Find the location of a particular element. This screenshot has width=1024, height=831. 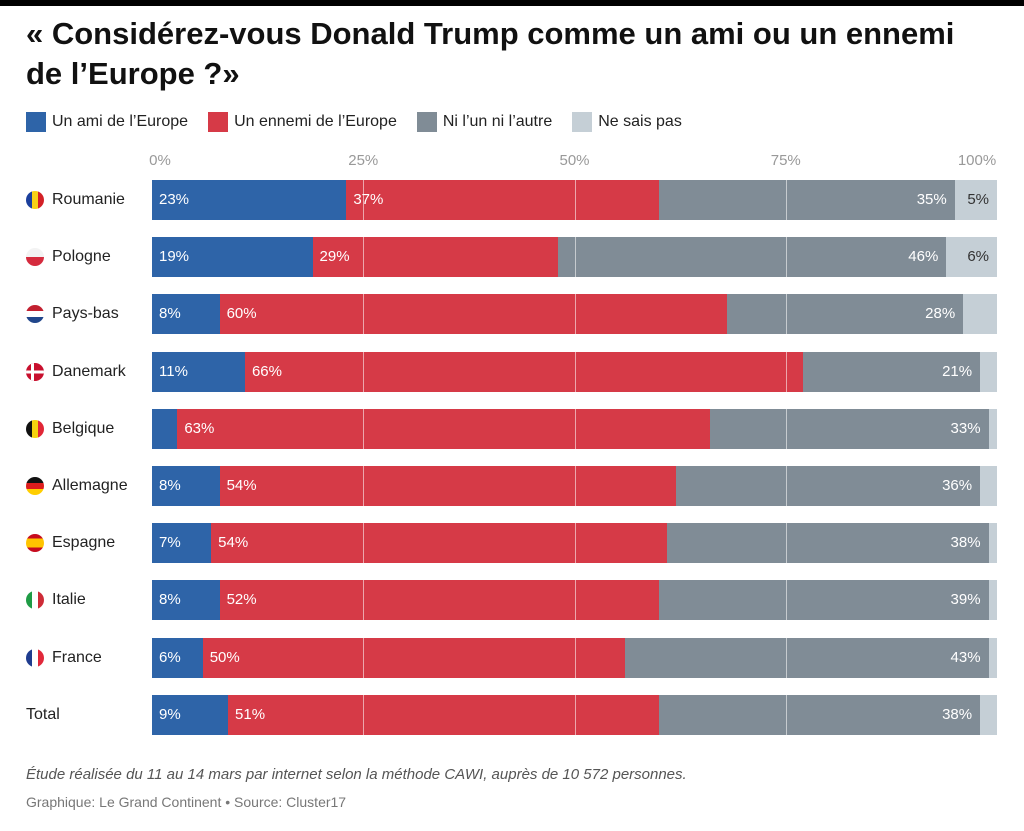

x-tick-label: 50% is located at coordinates (574, 160).